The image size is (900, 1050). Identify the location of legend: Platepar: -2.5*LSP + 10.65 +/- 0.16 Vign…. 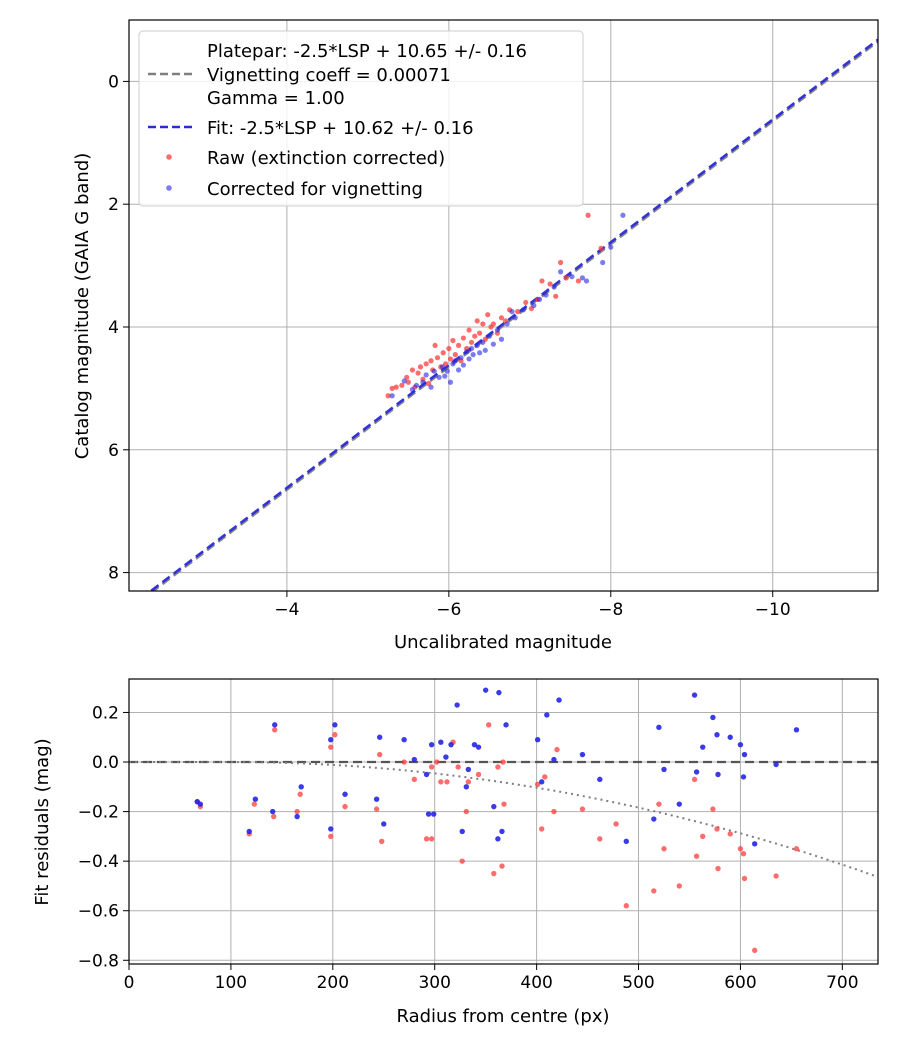
(361, 118).